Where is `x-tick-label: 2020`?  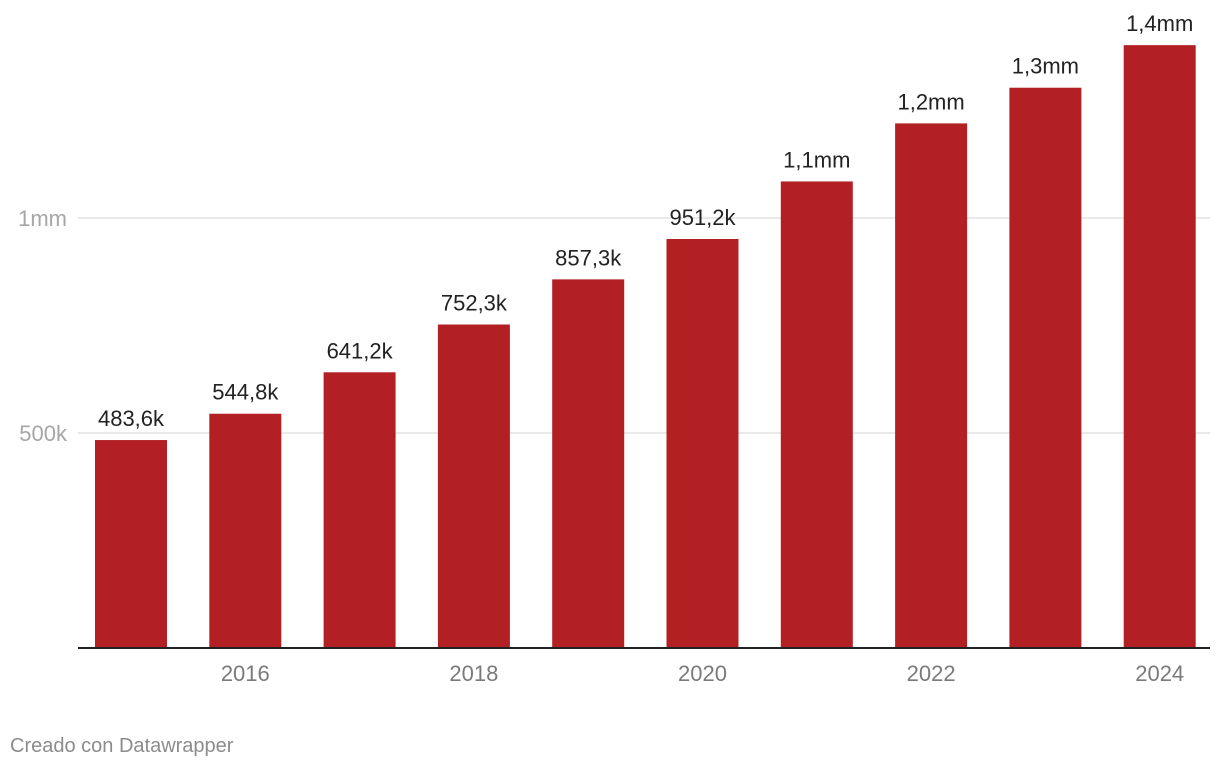 x-tick-label: 2020 is located at coordinates (702, 673).